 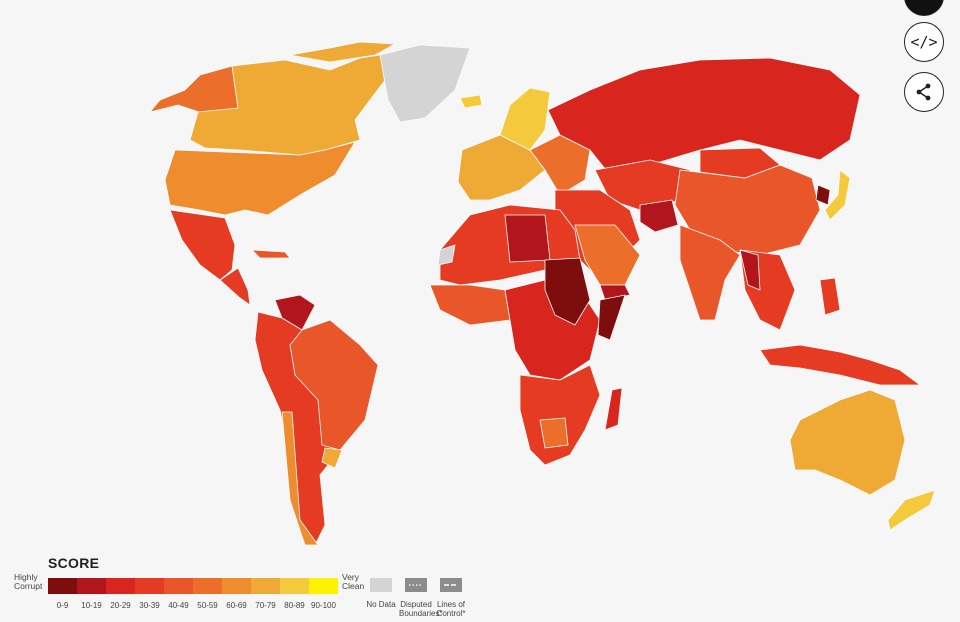 I want to click on region-cuba, so click(x=271, y=254).